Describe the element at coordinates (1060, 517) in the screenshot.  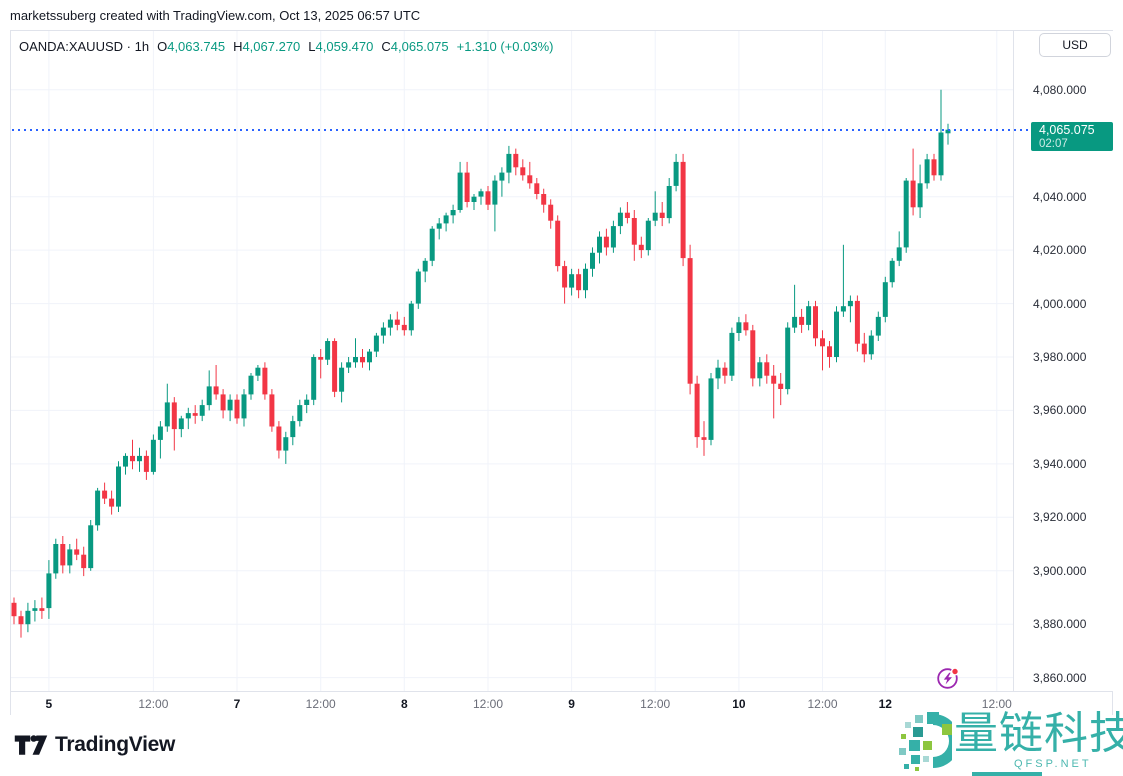
I see `price-tick-label: 3,920.000` at that location.